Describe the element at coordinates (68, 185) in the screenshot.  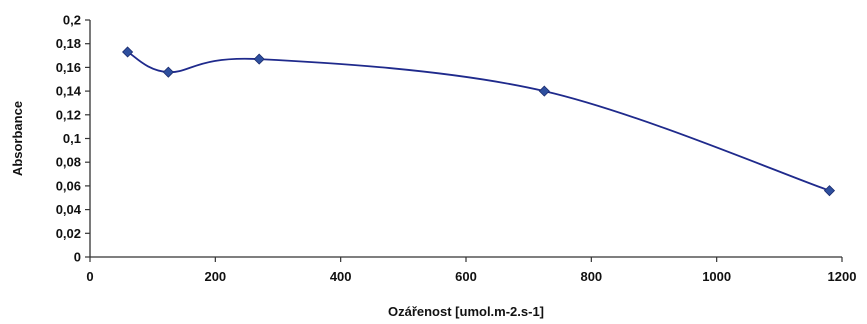
I see `y-tick-label: 0,06` at that location.